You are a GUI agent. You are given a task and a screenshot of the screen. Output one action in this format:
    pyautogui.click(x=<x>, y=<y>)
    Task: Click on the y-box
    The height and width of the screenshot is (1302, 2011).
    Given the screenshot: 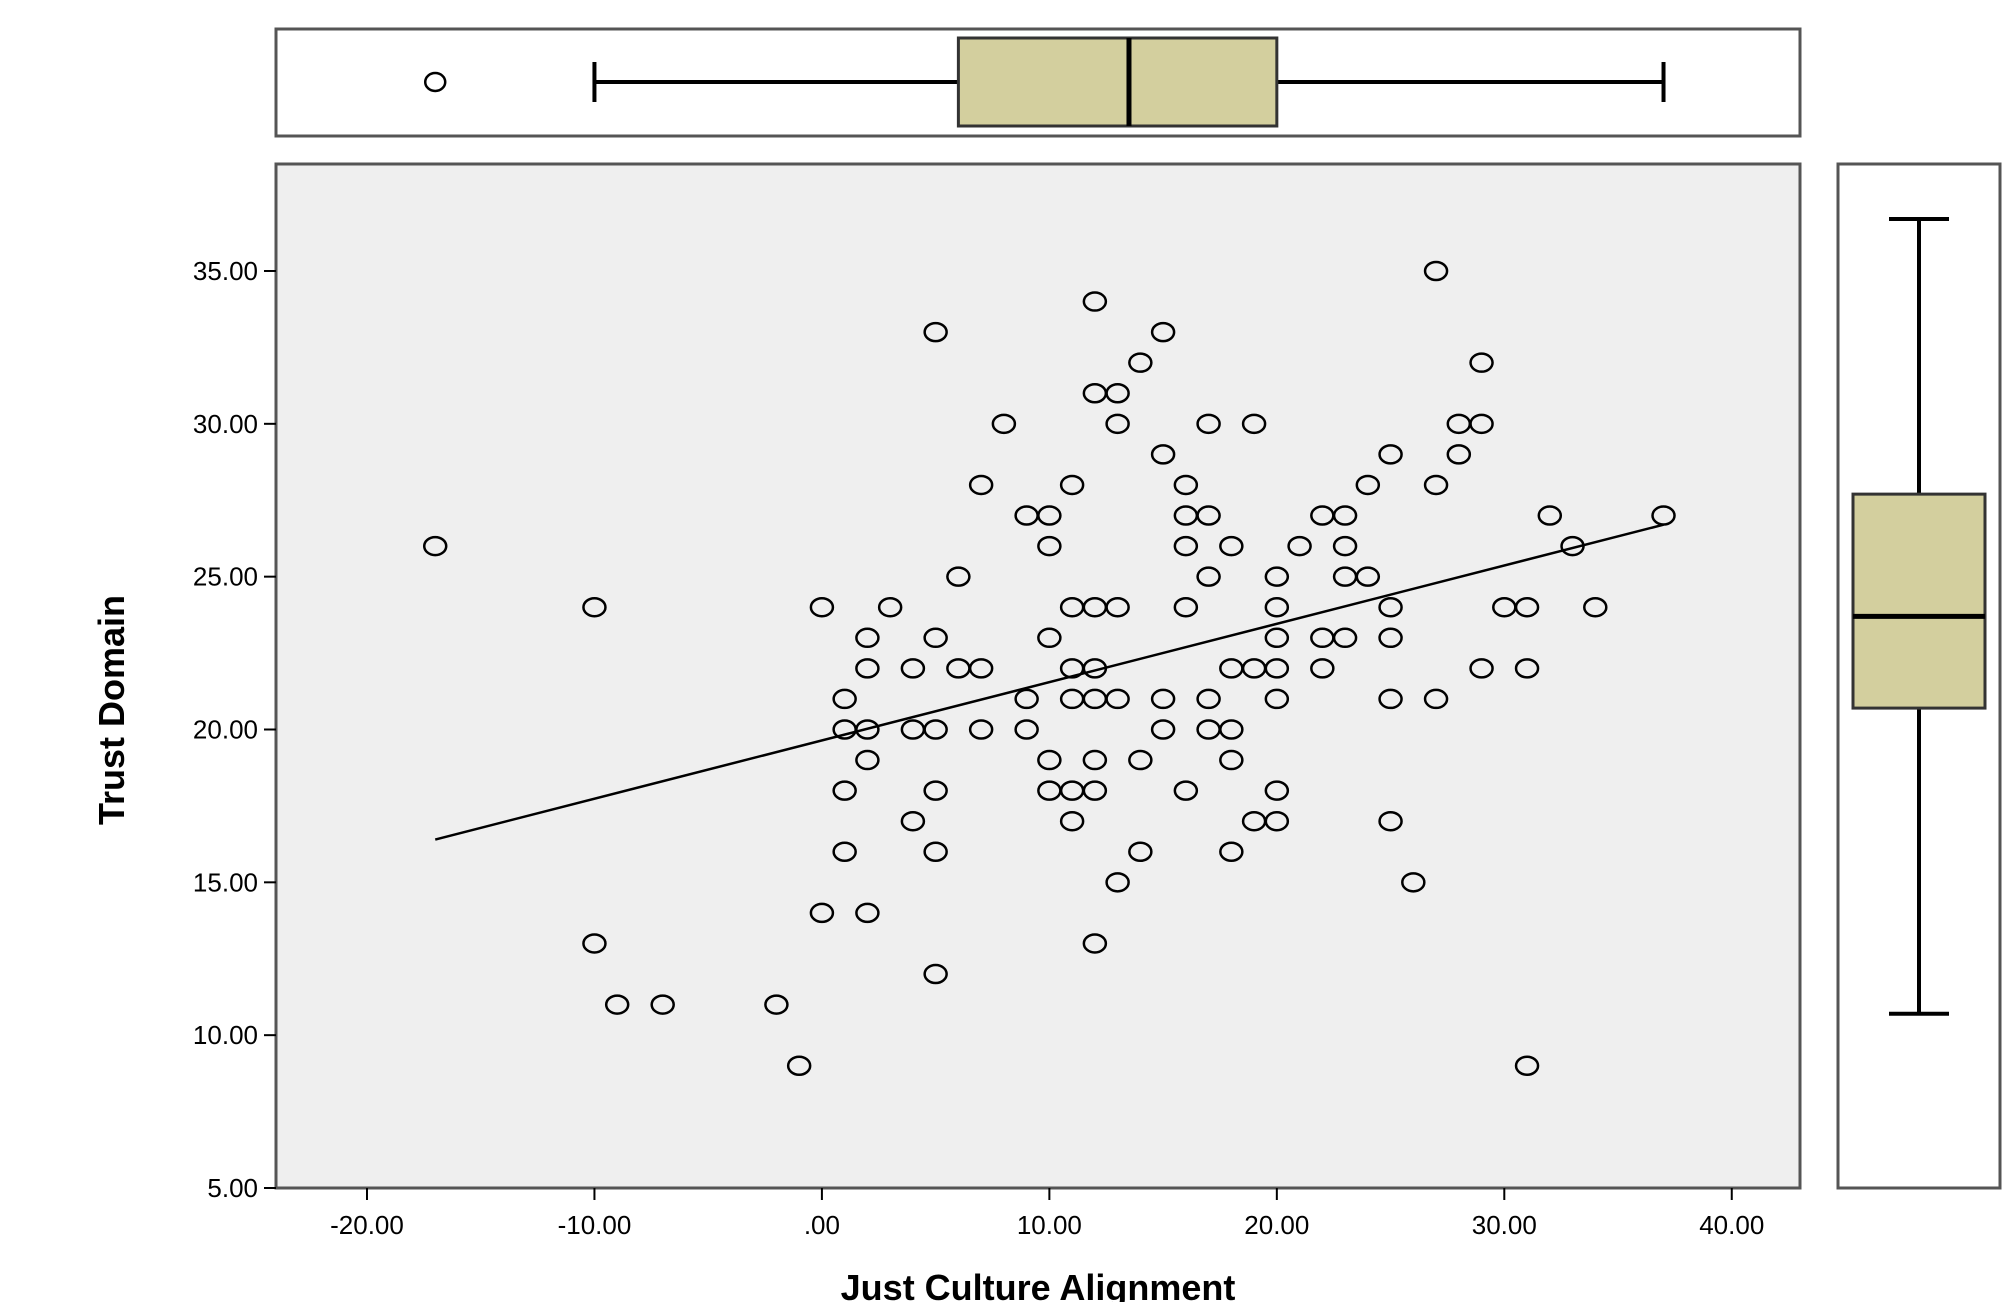 What is the action you would take?
    pyautogui.click(x=1919, y=601)
    